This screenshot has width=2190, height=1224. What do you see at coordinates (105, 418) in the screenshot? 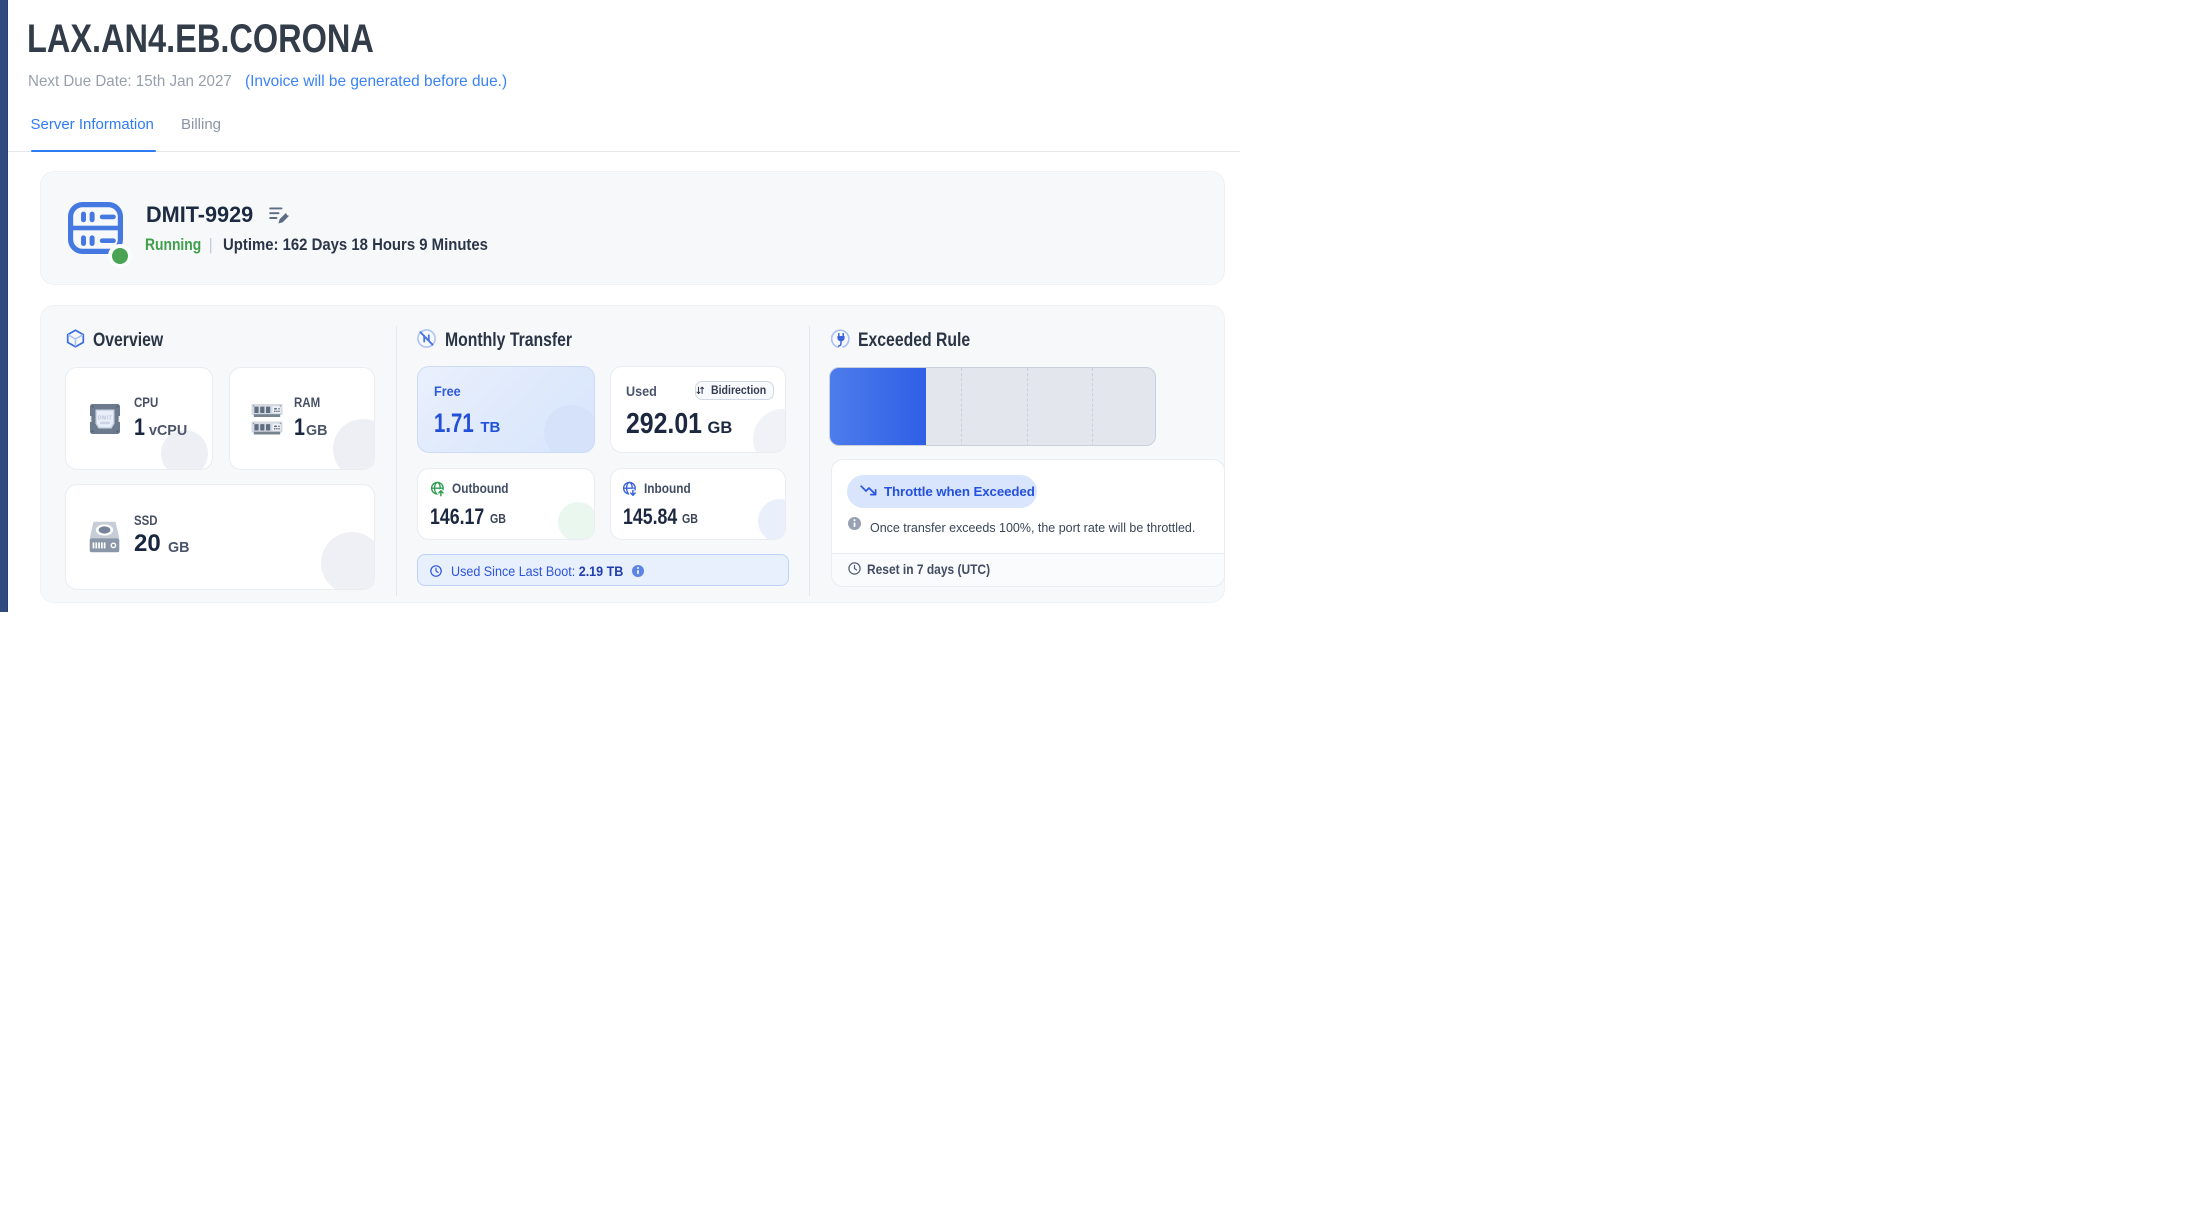
I see `svg-text: DMIT` at bounding box center [105, 418].